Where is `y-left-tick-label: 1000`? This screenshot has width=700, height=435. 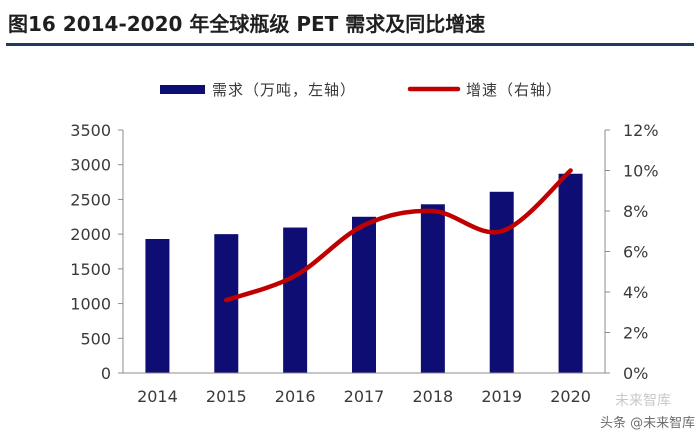
y-left-tick-label: 1000 is located at coordinates (90, 304).